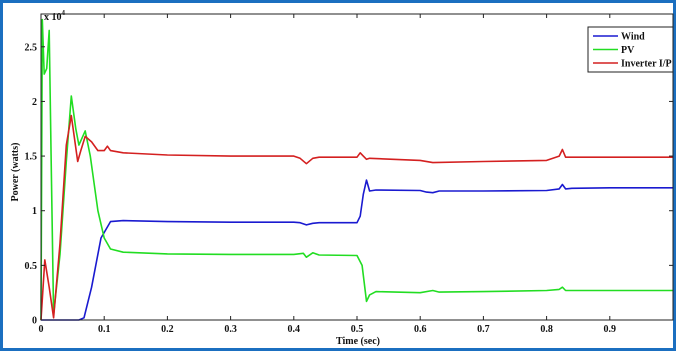 This screenshot has height=351, width=676. What do you see at coordinates (34, 102) in the screenshot?
I see `y-tick-label: 2` at bounding box center [34, 102].